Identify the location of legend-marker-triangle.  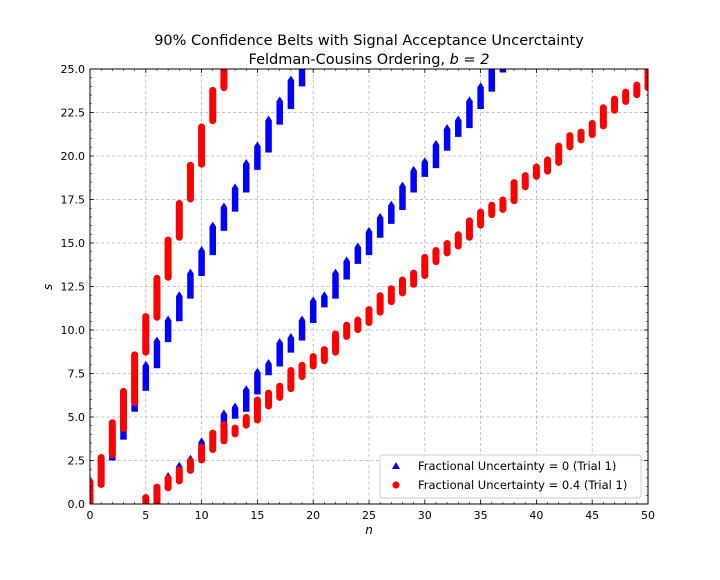
(396, 465).